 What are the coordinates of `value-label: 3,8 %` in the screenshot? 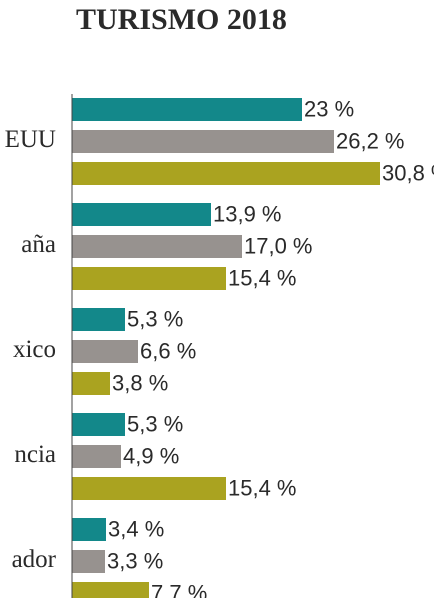 It's located at (140, 382).